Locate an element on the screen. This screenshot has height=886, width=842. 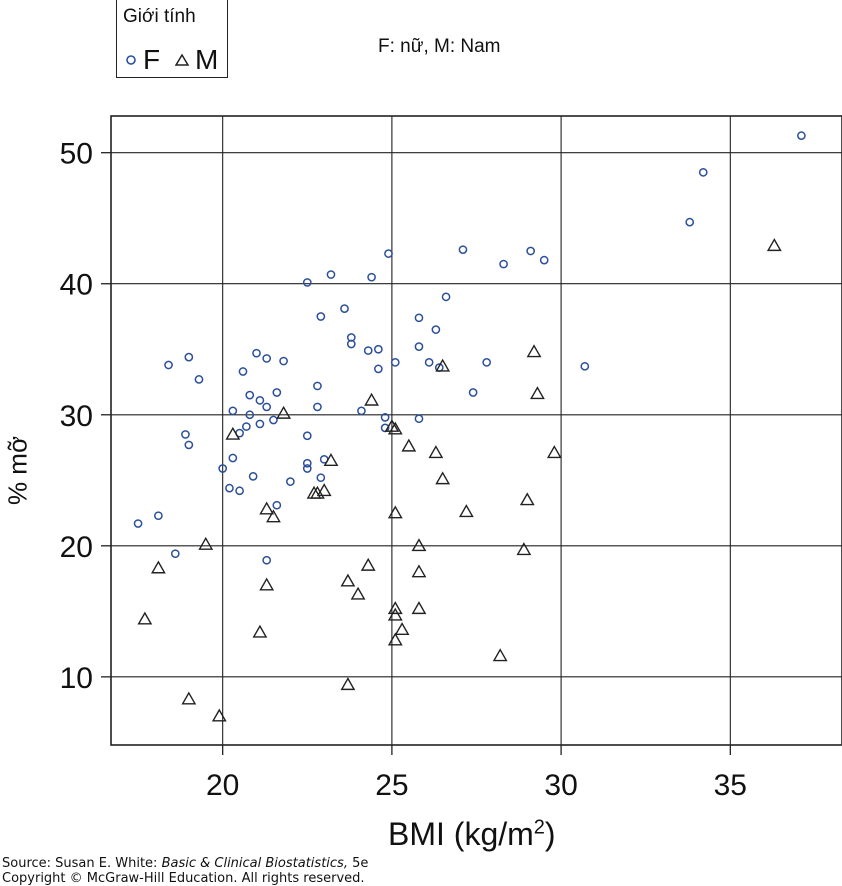
y-tick-label: 50 is located at coordinates (76, 154).